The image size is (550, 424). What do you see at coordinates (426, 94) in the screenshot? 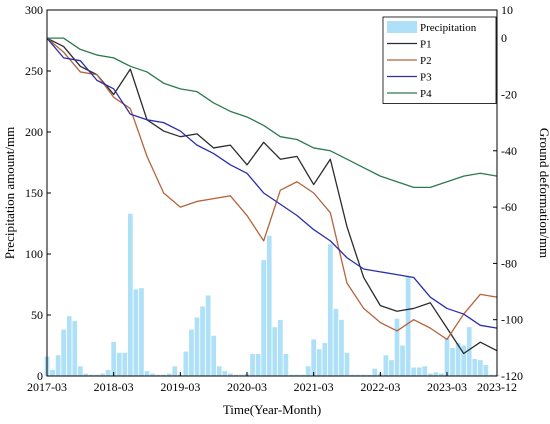
I see `legend-label-p4: P4` at bounding box center [426, 94].